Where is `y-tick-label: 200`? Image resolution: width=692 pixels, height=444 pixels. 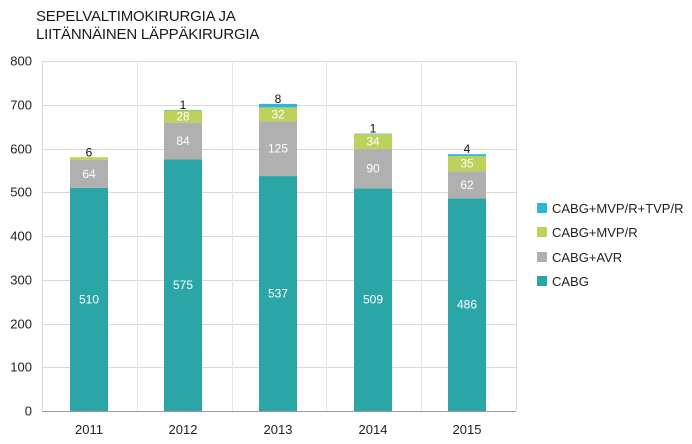 y-tick-label: 200 is located at coordinates (21, 324).